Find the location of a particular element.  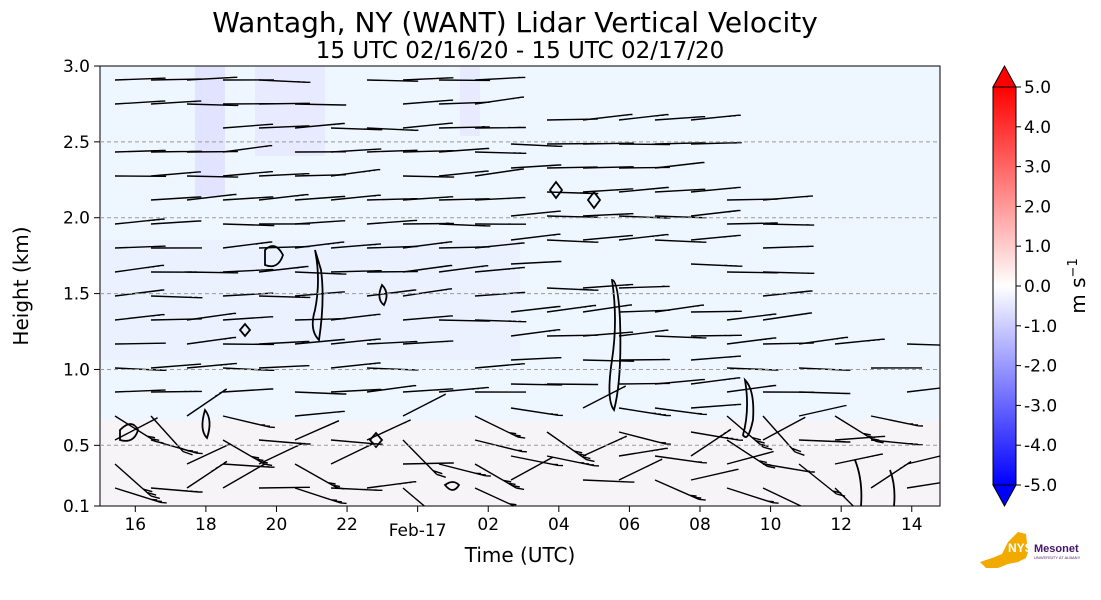

x-tick-label: 04 is located at coordinates (559, 525).